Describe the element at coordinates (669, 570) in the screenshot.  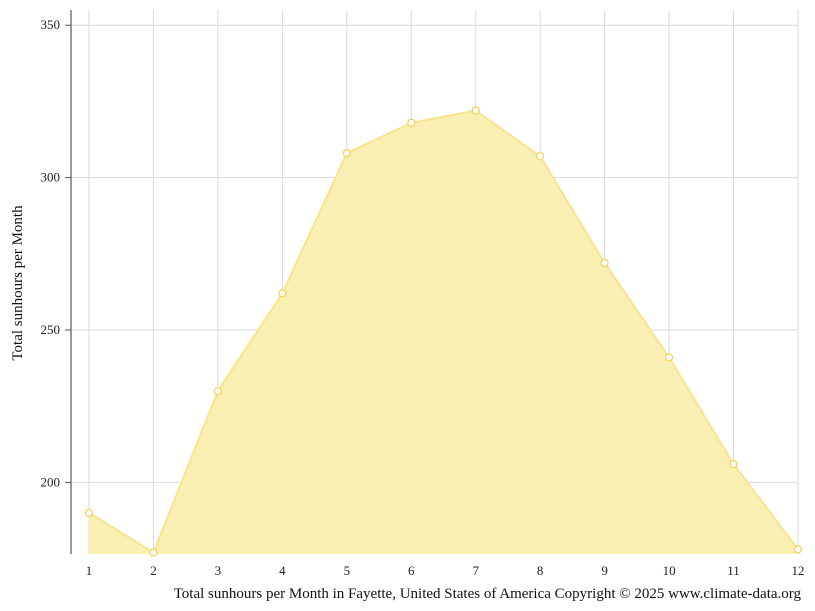
I see `x-tick-label-10: 10` at that location.